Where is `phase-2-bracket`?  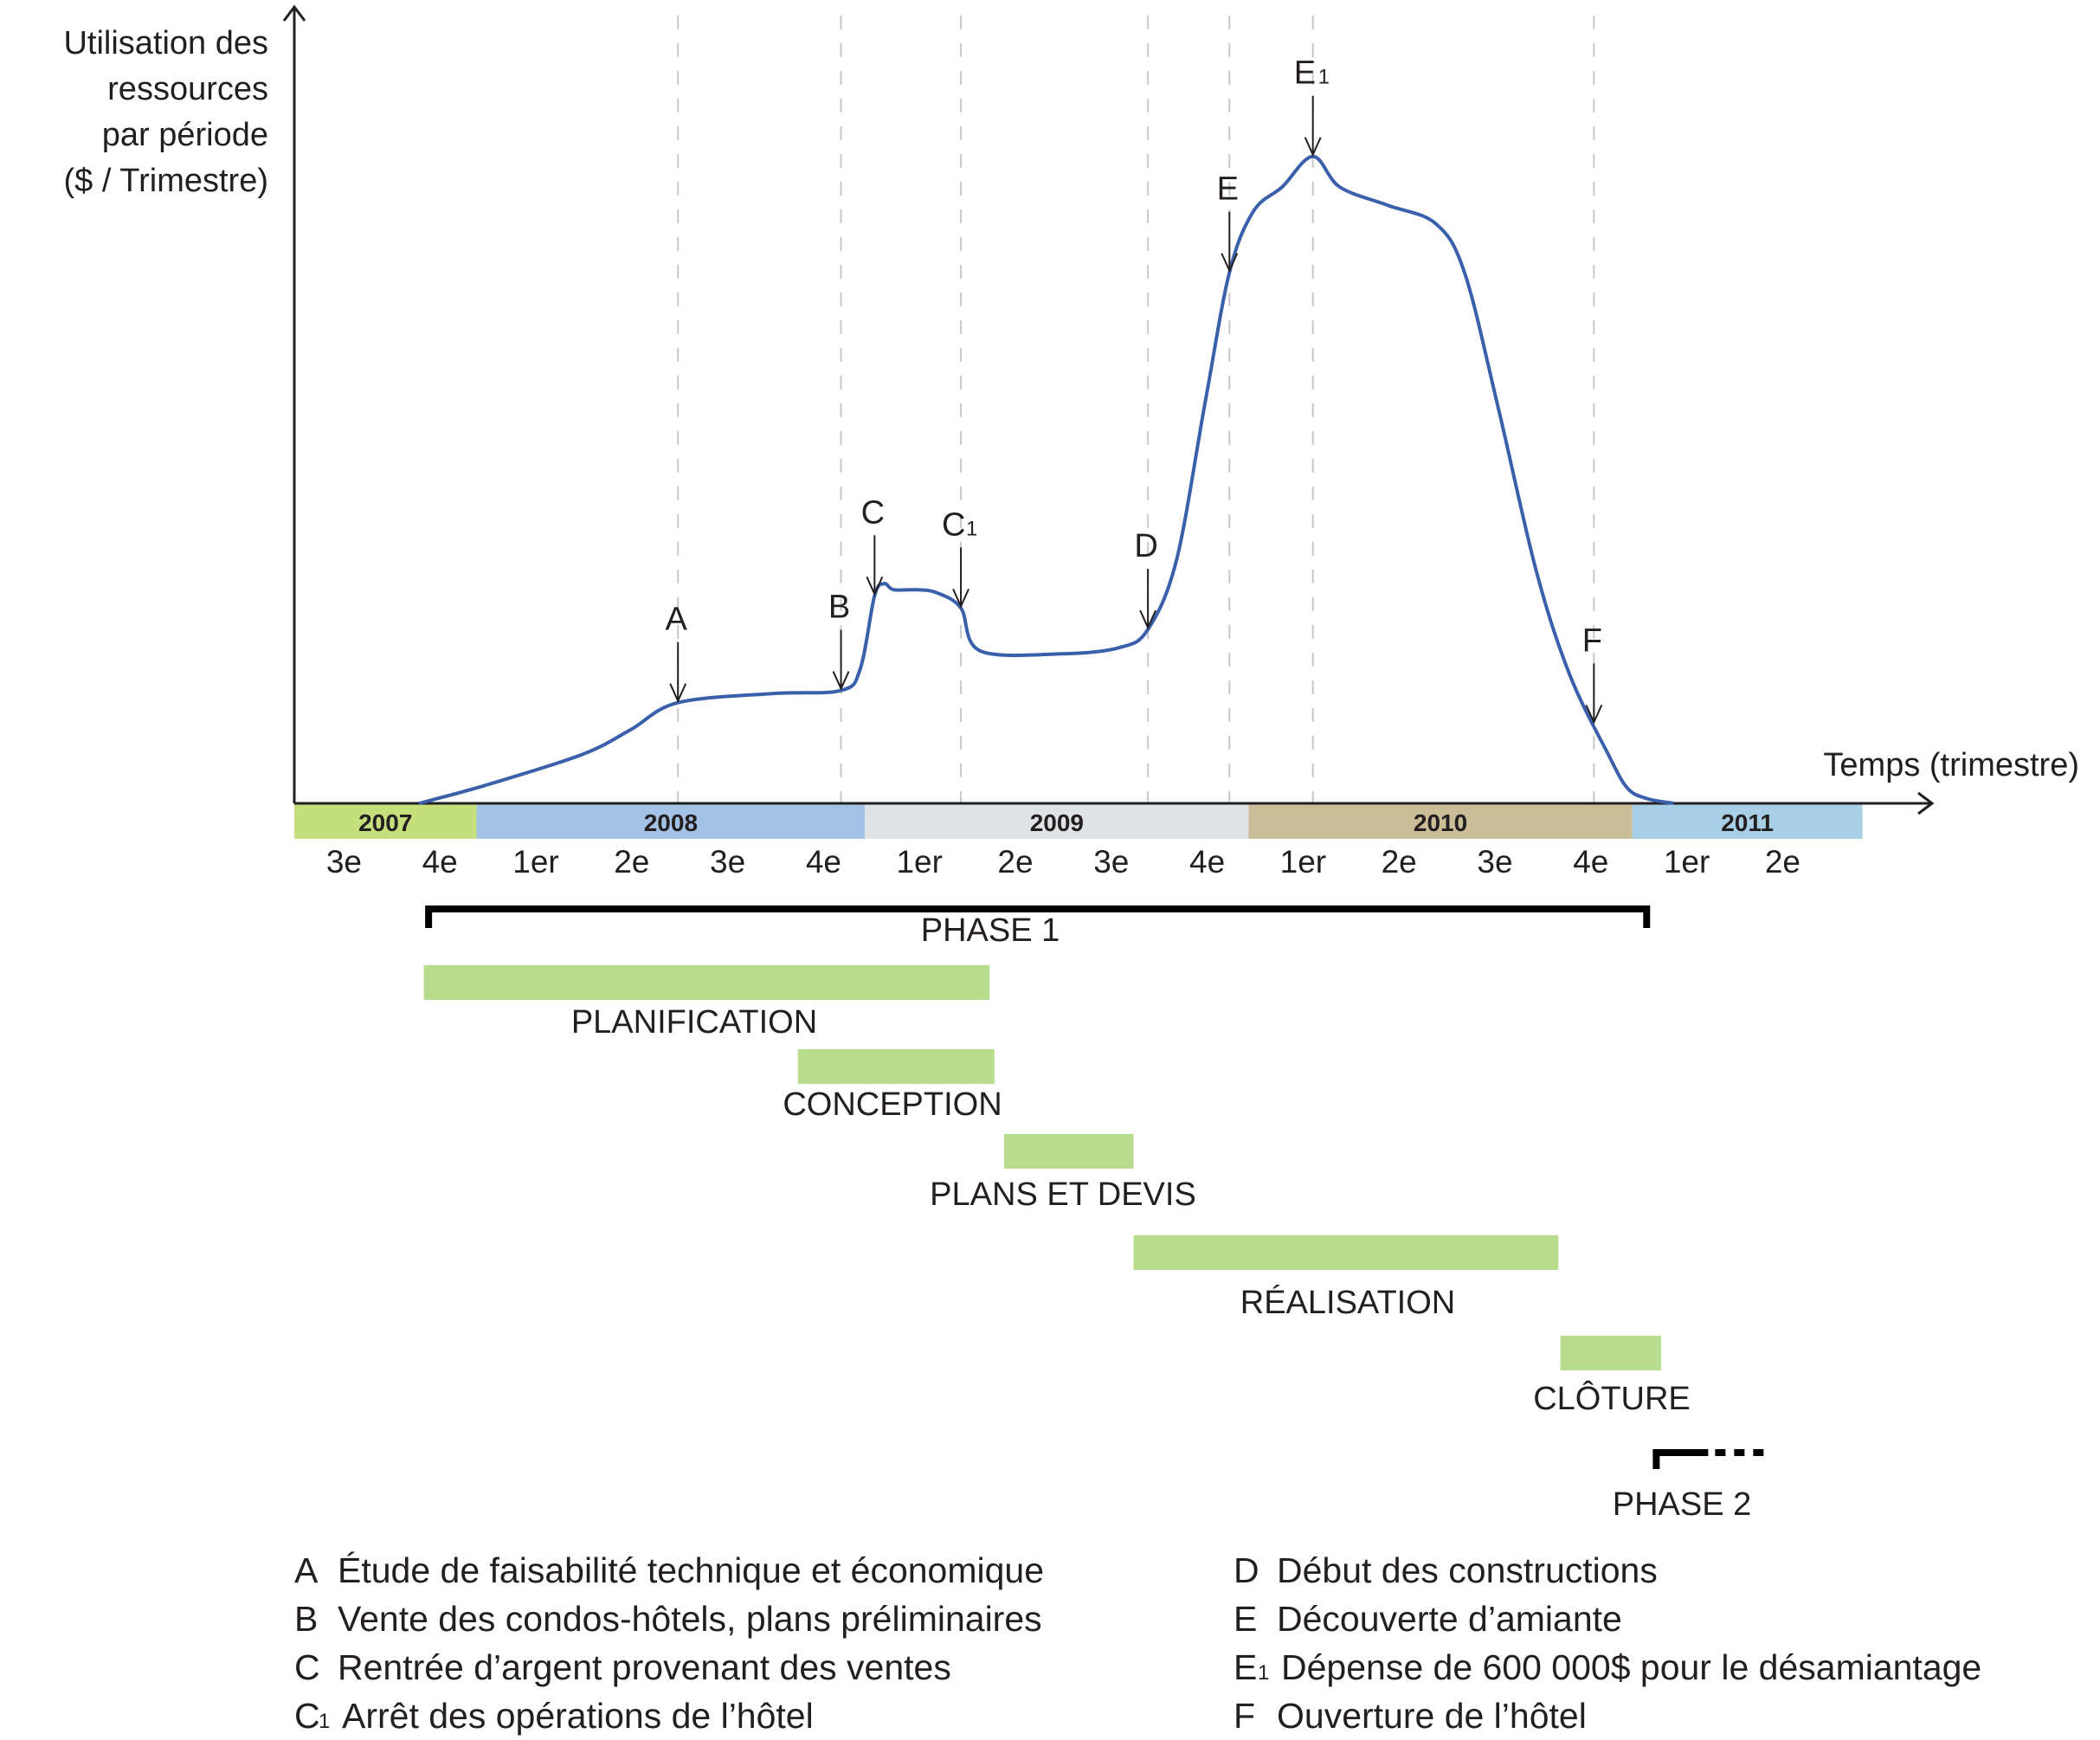
phase-2-bracket is located at coordinates (1680, 1459).